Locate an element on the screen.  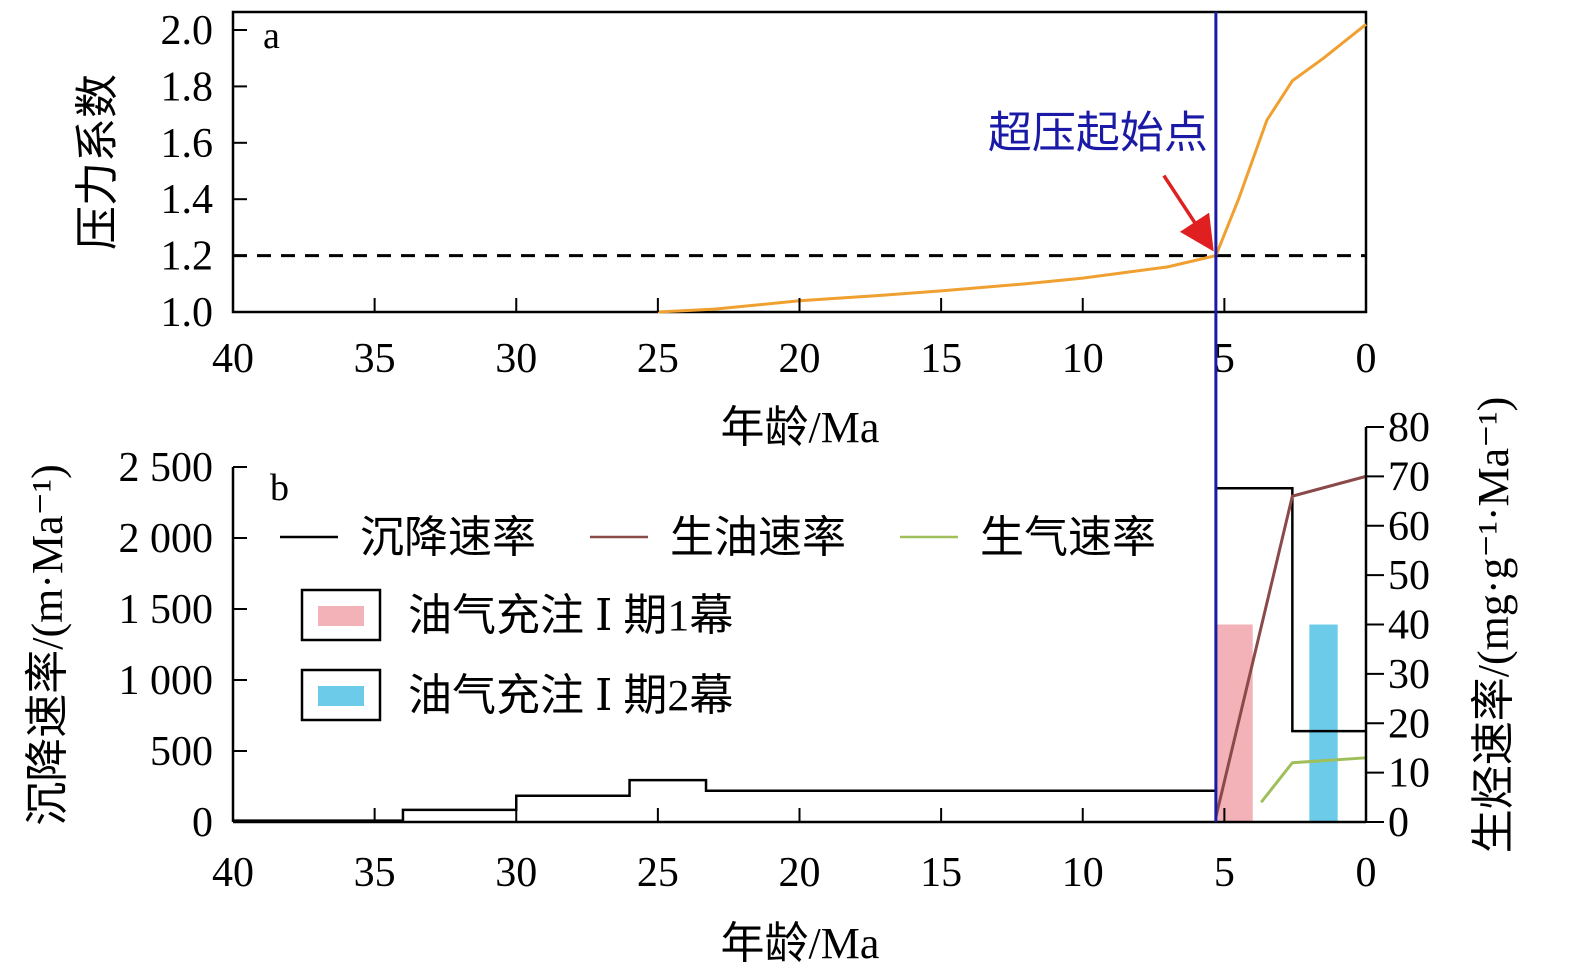
panel-b-x-tick-label: 5 is located at coordinates (1224, 873).